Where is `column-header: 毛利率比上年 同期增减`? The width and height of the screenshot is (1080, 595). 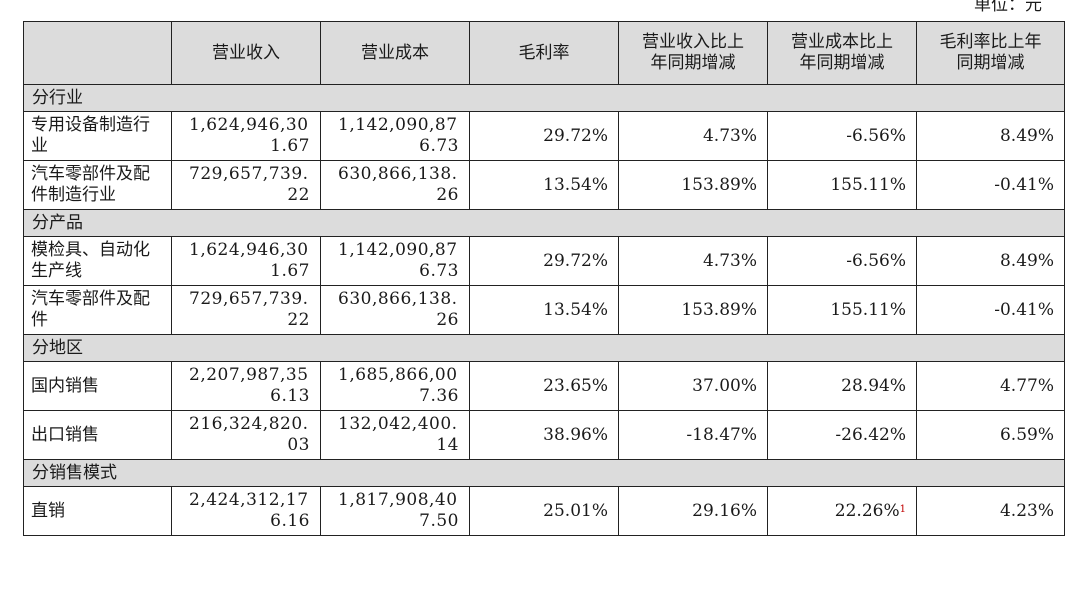 column-header: 毛利率比上年 同期增减 is located at coordinates (990, 53).